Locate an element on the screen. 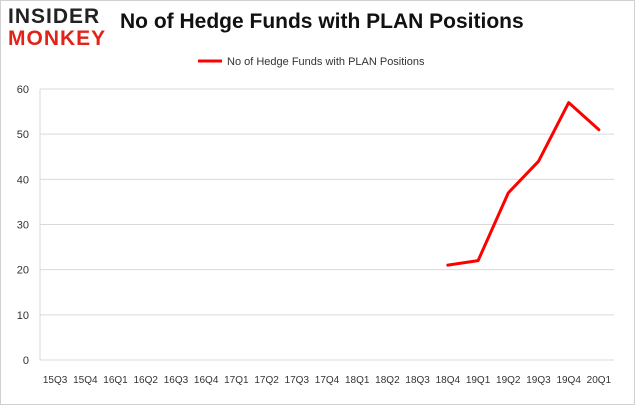  x-tick-label-18Q4: 18Q4 is located at coordinates (448, 380).